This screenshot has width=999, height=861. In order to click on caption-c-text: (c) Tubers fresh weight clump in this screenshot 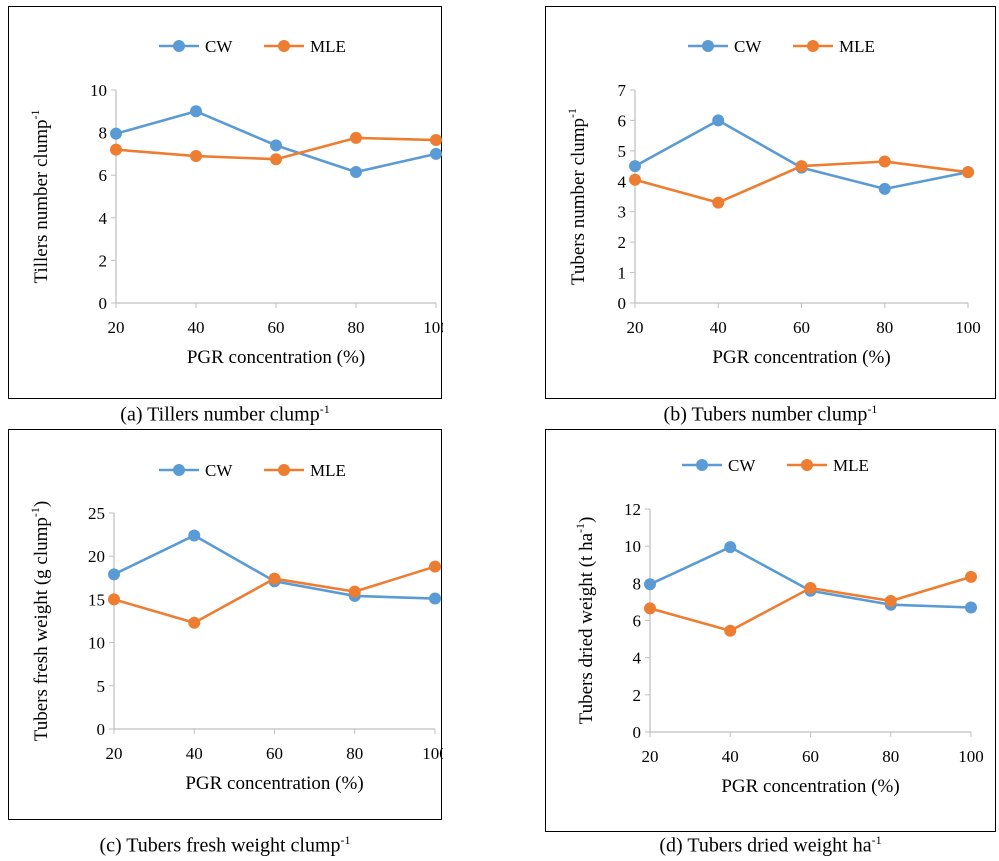, I will do `click(220, 845)`.